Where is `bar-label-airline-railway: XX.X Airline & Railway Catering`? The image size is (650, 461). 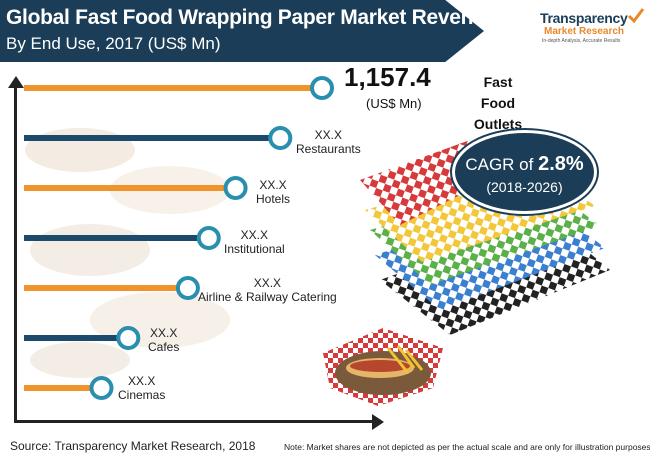
bar-label-airline-railway: XX.X Airline & Railway Catering is located at coordinates (267, 290).